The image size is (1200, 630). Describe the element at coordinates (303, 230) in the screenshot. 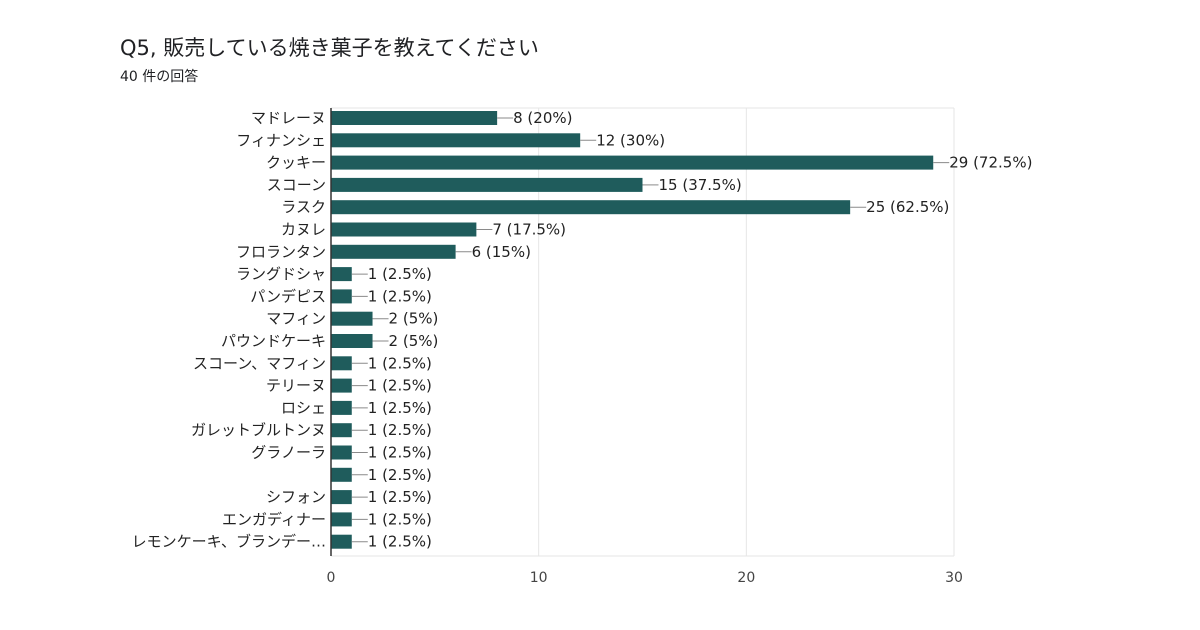

I see `category-label: カヌレ` at that location.